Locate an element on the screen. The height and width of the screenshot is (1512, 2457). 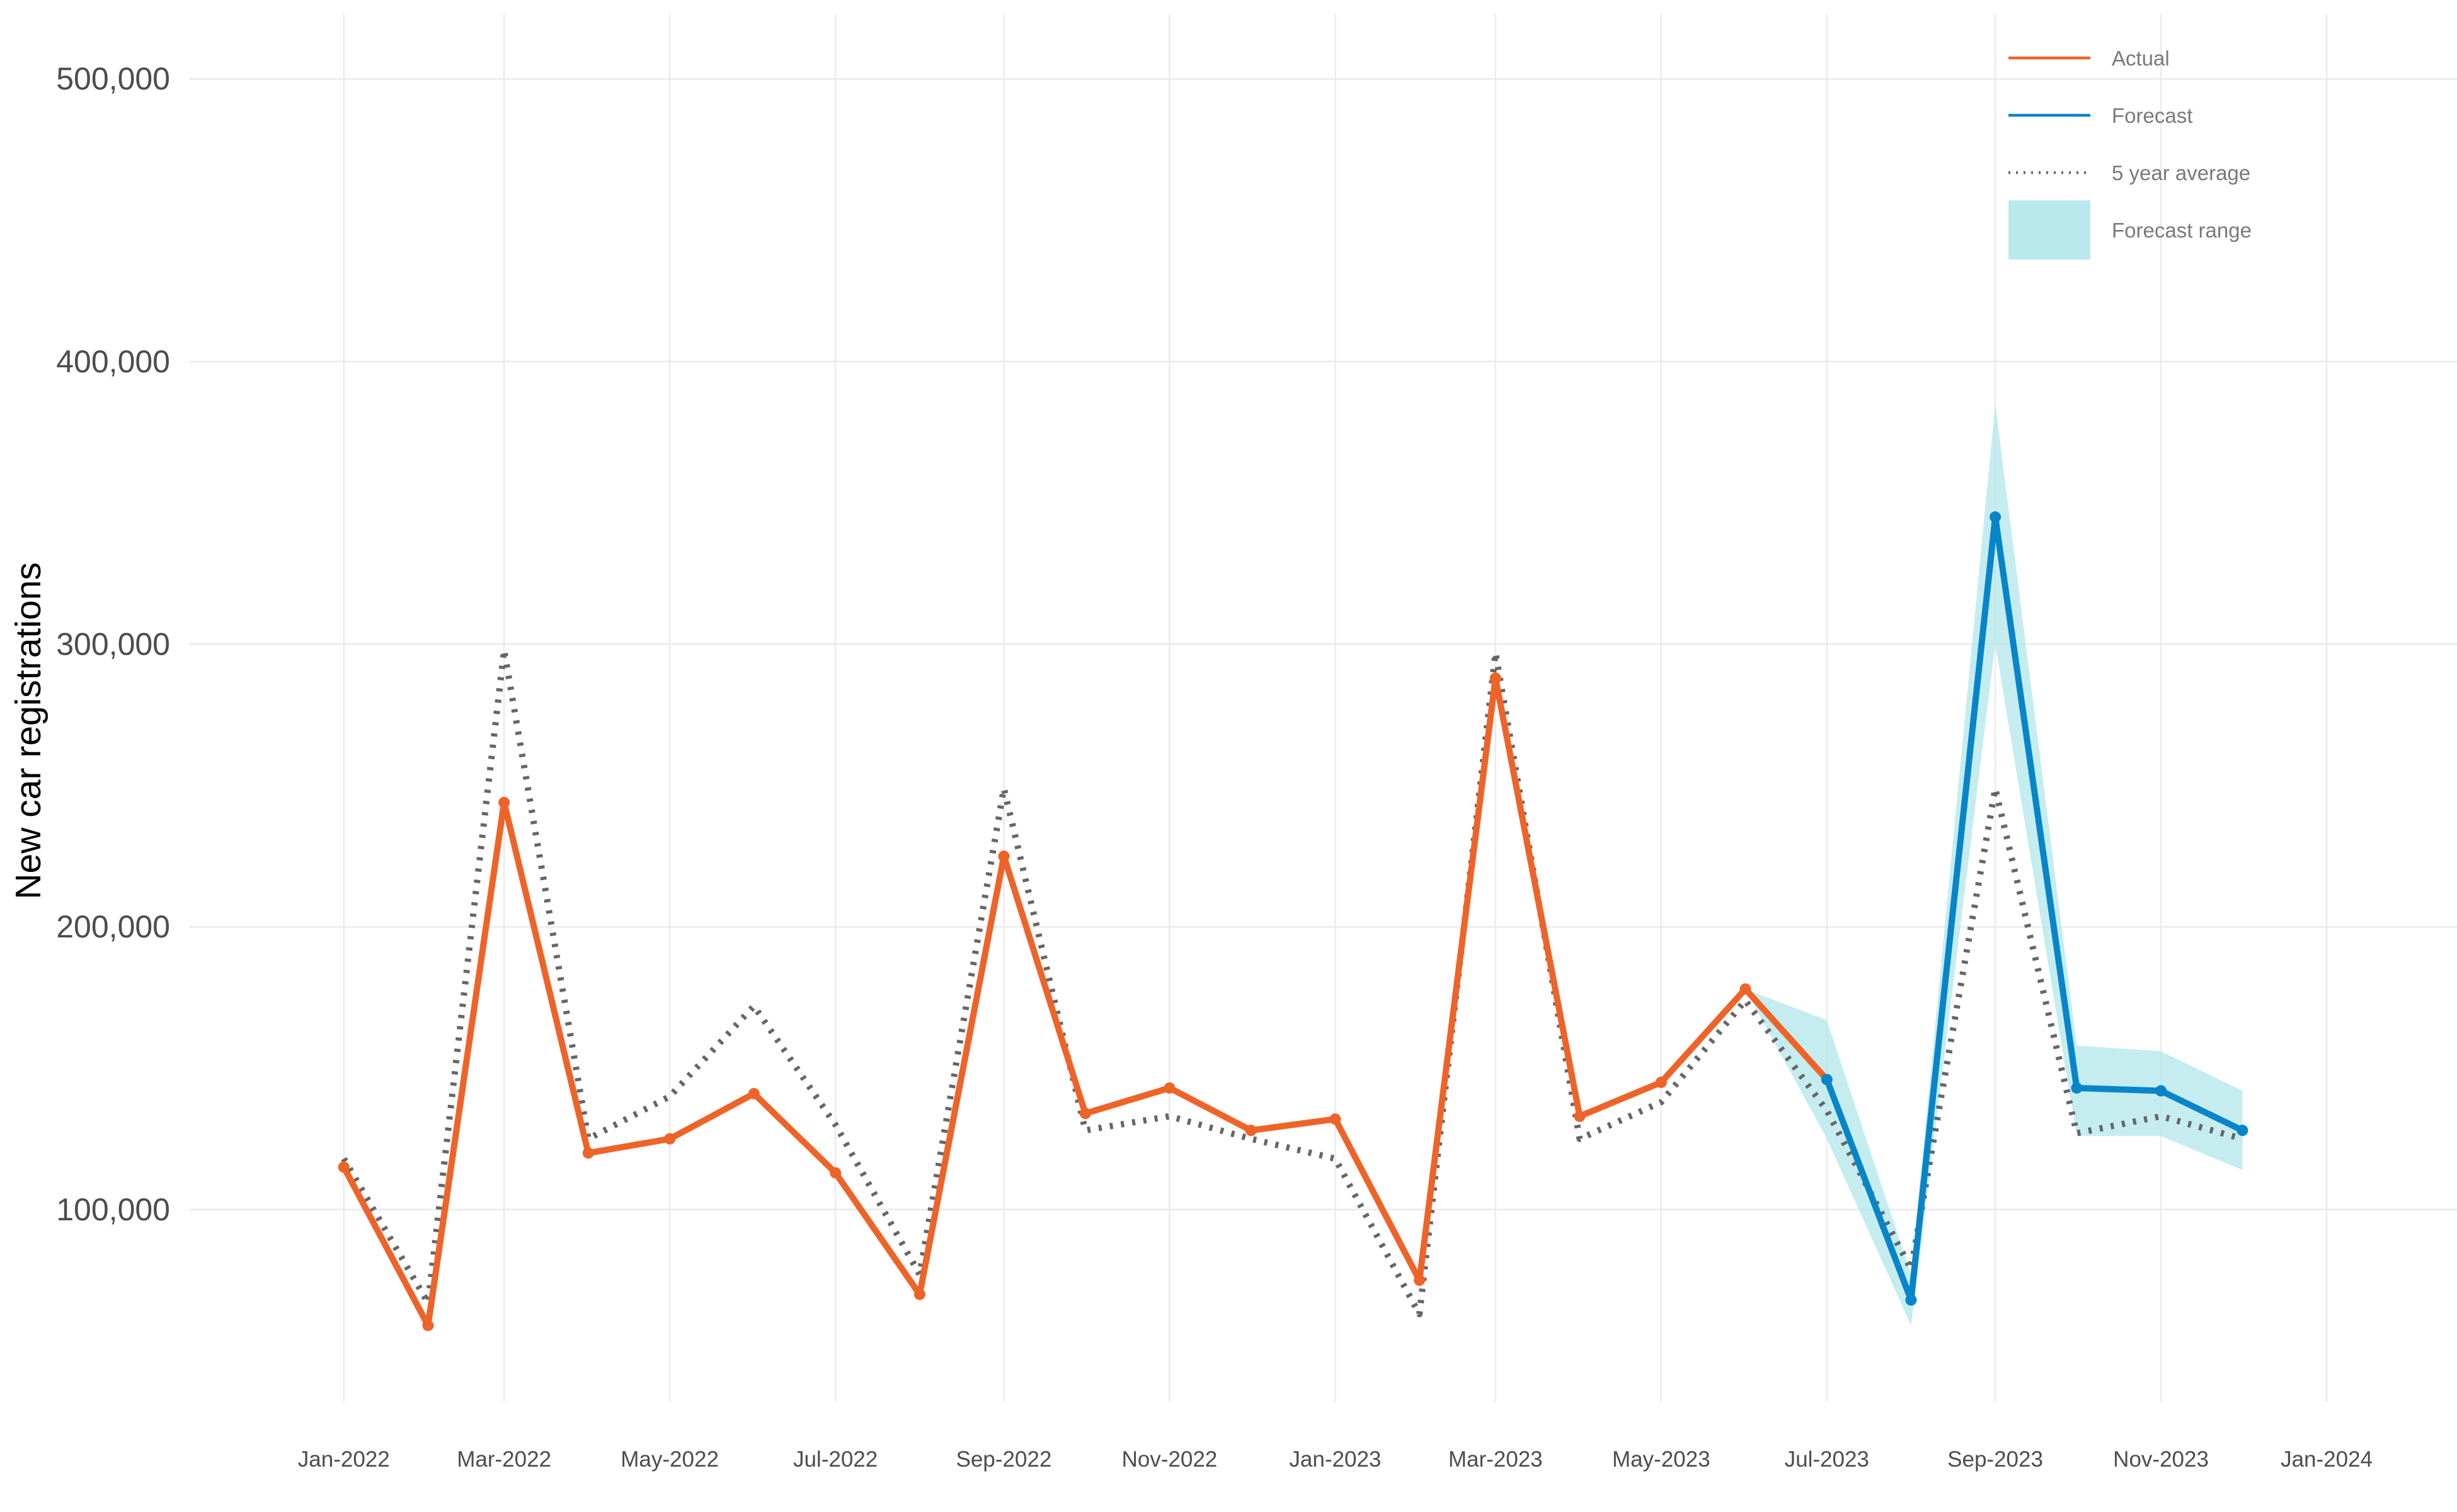
x-tick-label: Mar-2023 is located at coordinates (1495, 1459).